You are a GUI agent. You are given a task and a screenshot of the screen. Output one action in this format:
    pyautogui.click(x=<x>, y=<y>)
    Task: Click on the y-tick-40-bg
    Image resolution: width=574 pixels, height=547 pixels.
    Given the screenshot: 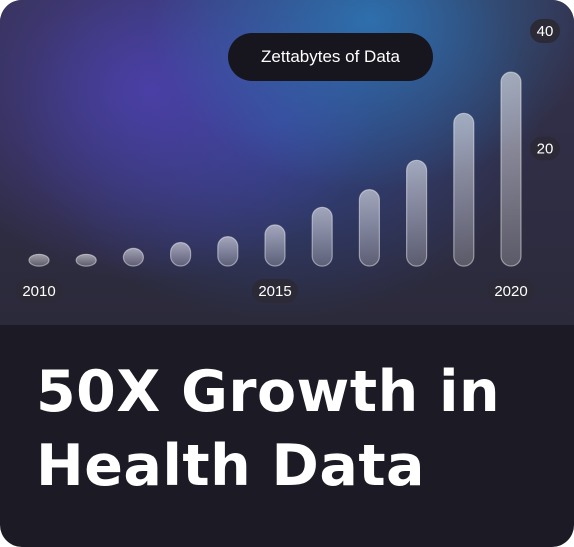 What is the action you would take?
    pyautogui.click(x=545, y=31)
    